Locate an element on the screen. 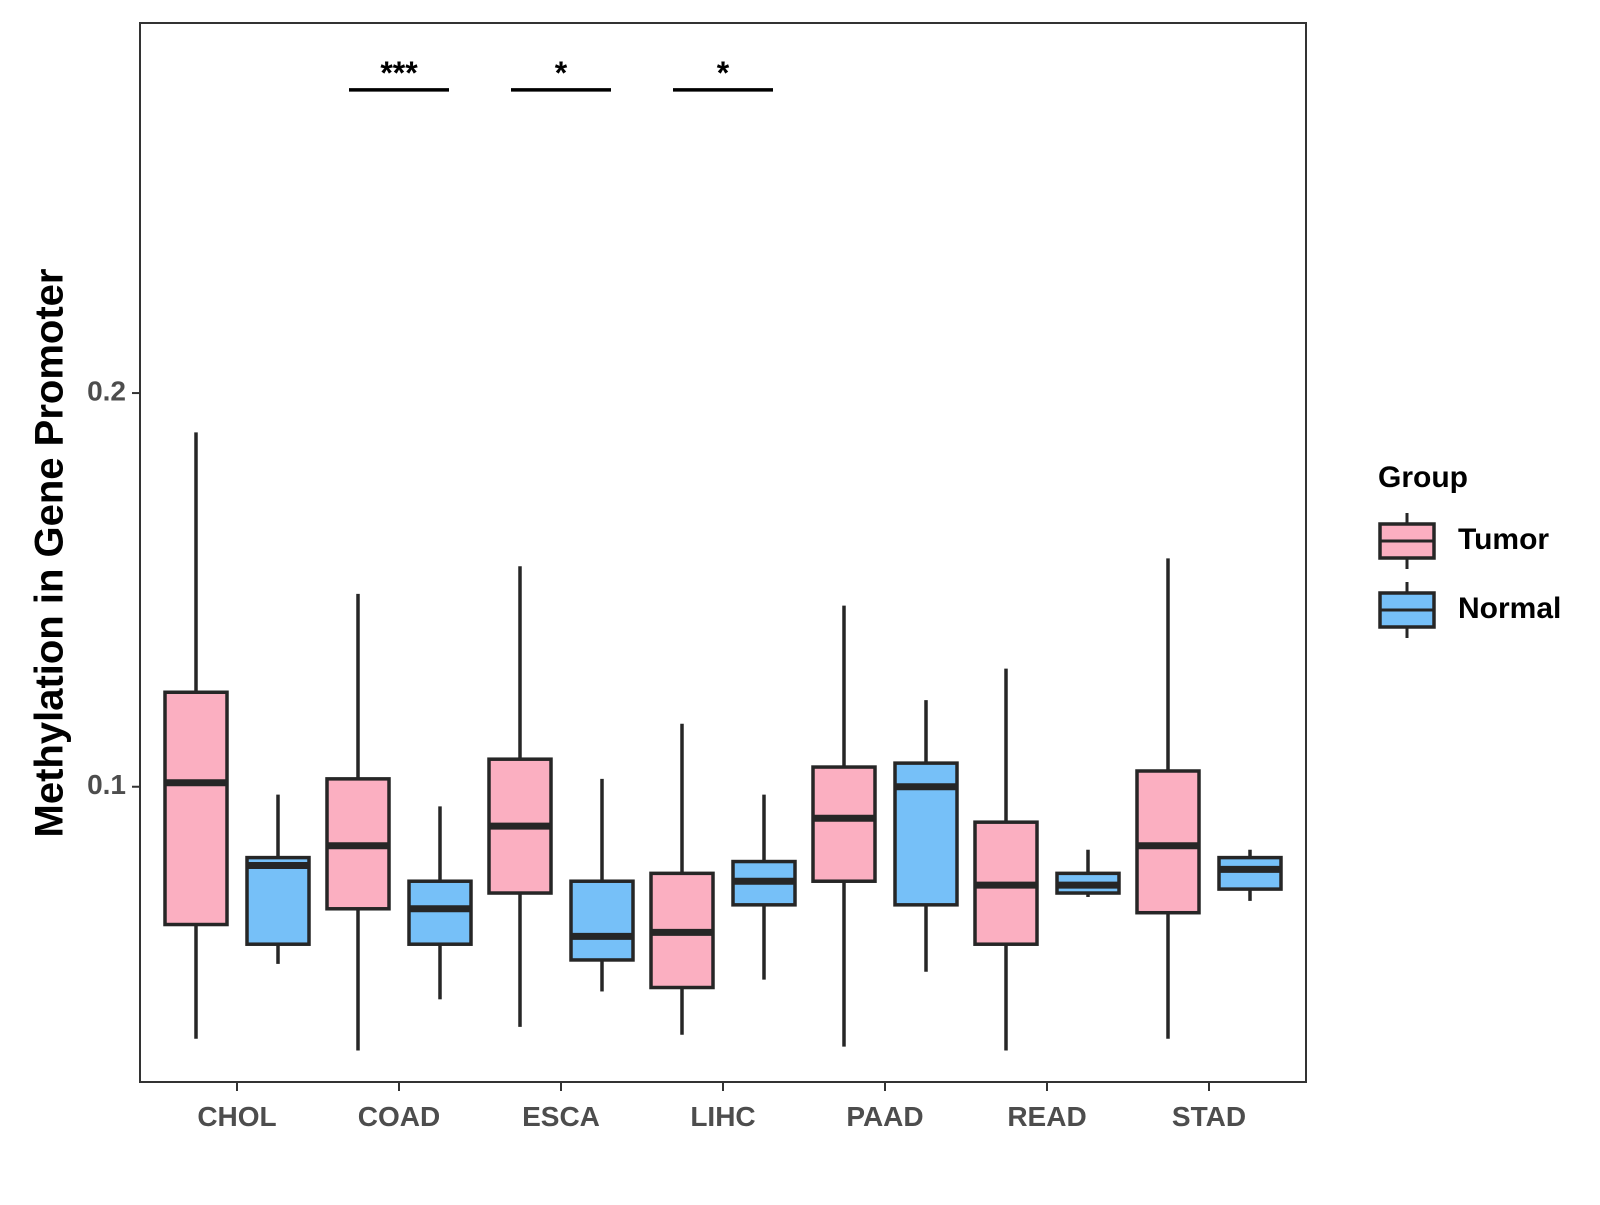 The height and width of the screenshot is (1205, 1600). box-read-normal is located at coordinates (1088, 873).